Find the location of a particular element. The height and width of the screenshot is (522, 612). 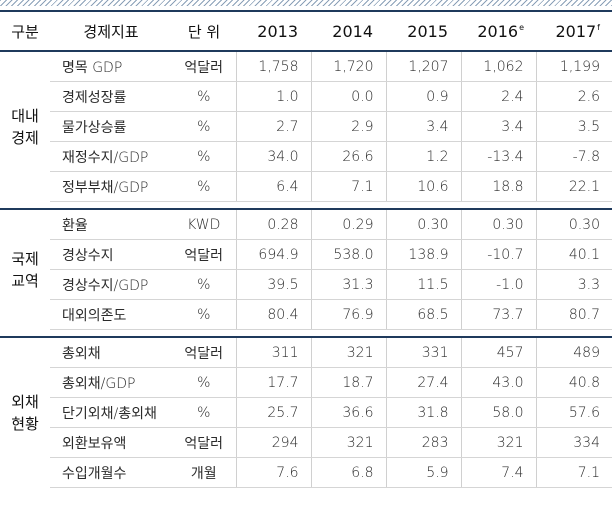

indicator-label: 단기외채/총외채 is located at coordinates (111, 412).